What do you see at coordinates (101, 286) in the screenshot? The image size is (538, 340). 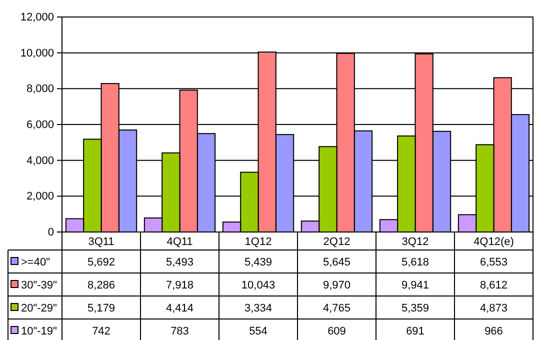 I see `data-label: 8,286` at bounding box center [101, 286].